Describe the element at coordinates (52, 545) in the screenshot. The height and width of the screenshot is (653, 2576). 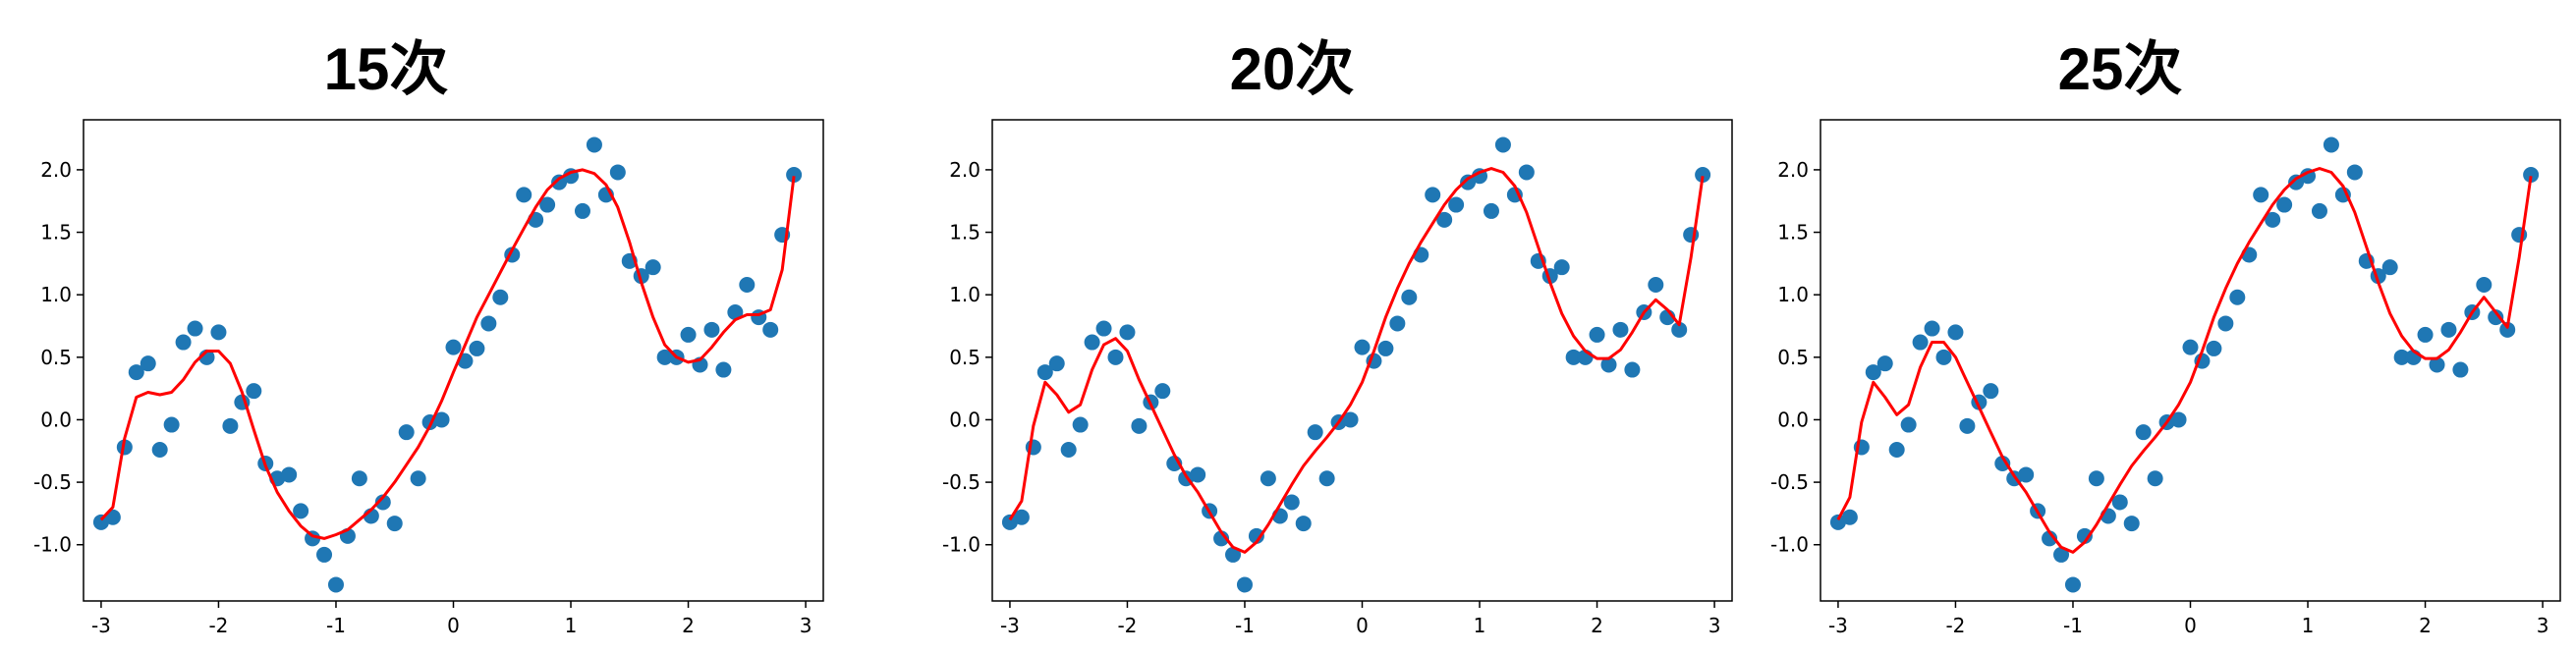
I see `y-tick-label: -1.0` at that location.